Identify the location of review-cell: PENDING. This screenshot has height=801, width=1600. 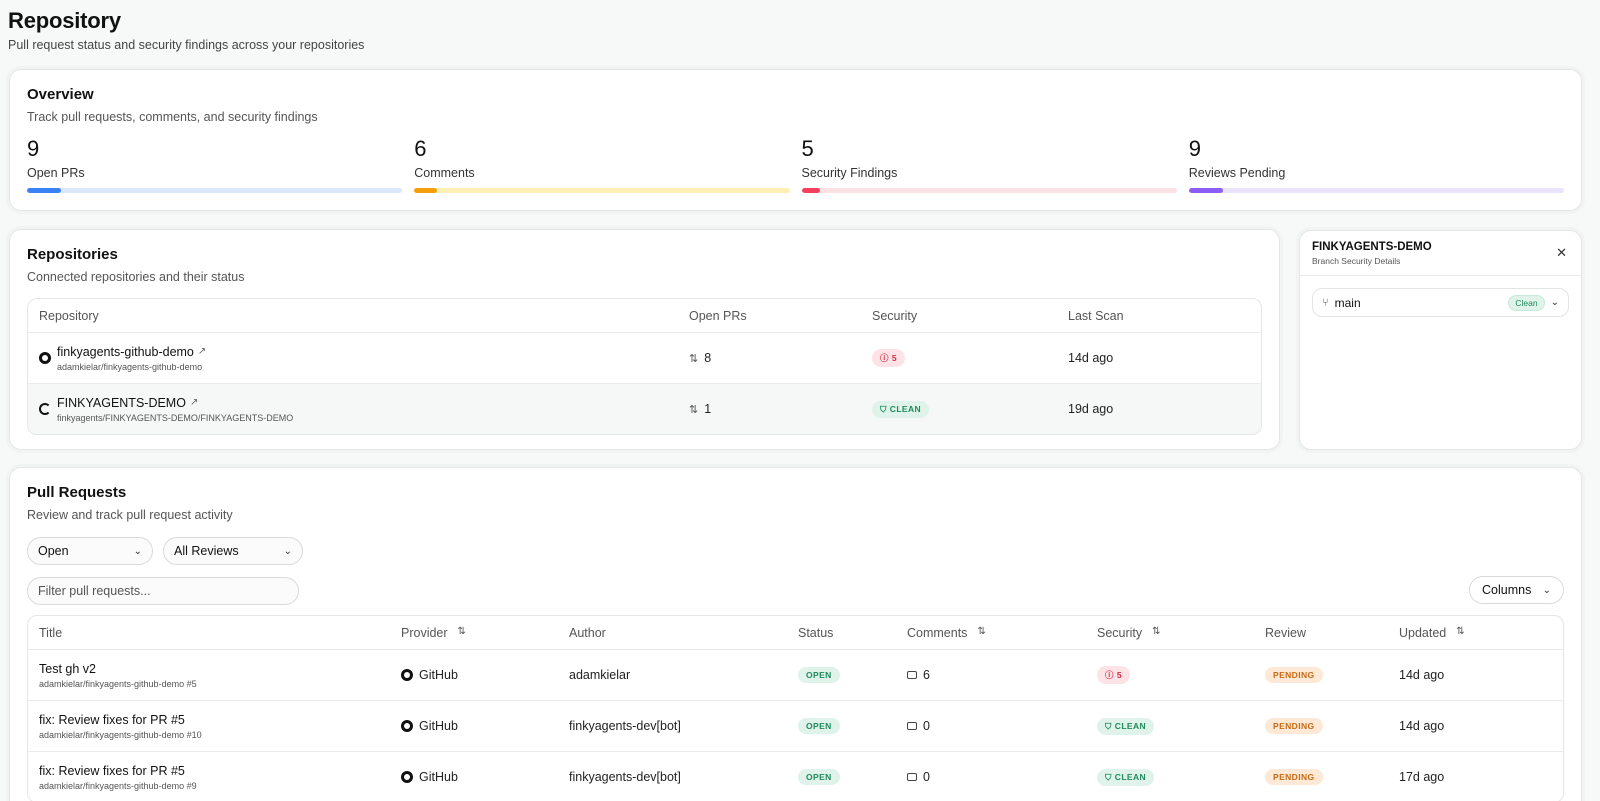
(1321, 675).